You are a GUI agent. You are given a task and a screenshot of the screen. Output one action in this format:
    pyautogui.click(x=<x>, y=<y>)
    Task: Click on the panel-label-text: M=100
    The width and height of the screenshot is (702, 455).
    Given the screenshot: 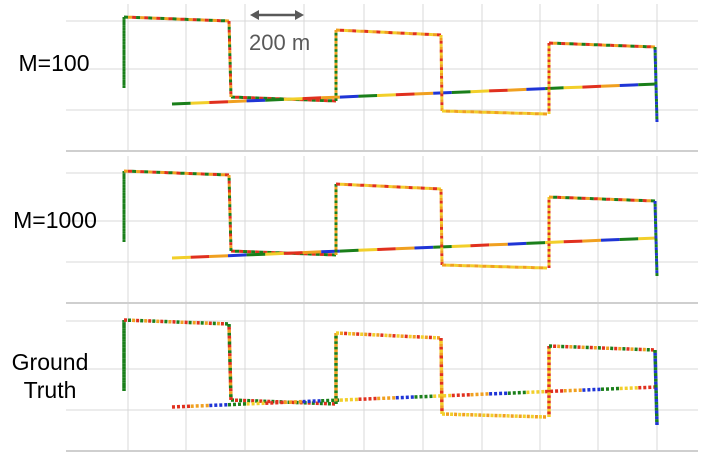 What is the action you would take?
    pyautogui.click(x=54, y=63)
    